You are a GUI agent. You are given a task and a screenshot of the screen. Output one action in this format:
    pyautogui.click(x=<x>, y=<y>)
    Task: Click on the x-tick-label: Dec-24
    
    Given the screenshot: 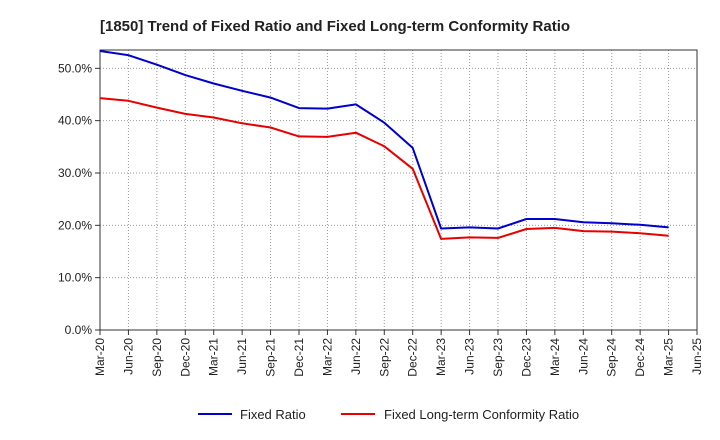 What is the action you would take?
    pyautogui.click(x=640, y=357)
    